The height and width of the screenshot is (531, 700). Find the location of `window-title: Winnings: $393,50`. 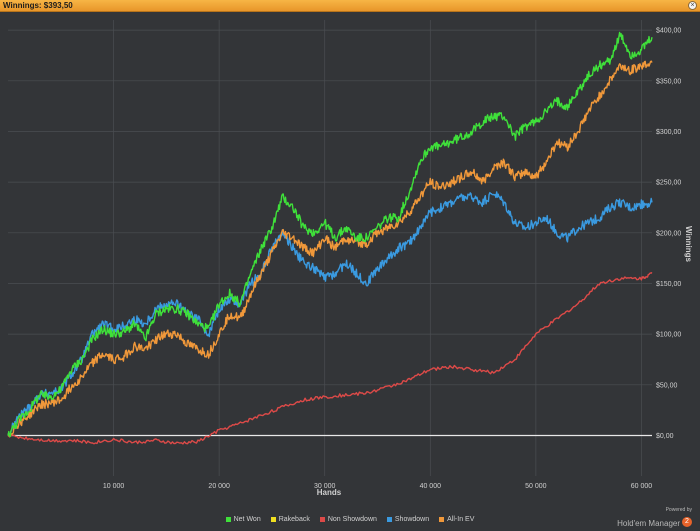

window-title: Winnings: $393,50 is located at coordinates (38, 5).